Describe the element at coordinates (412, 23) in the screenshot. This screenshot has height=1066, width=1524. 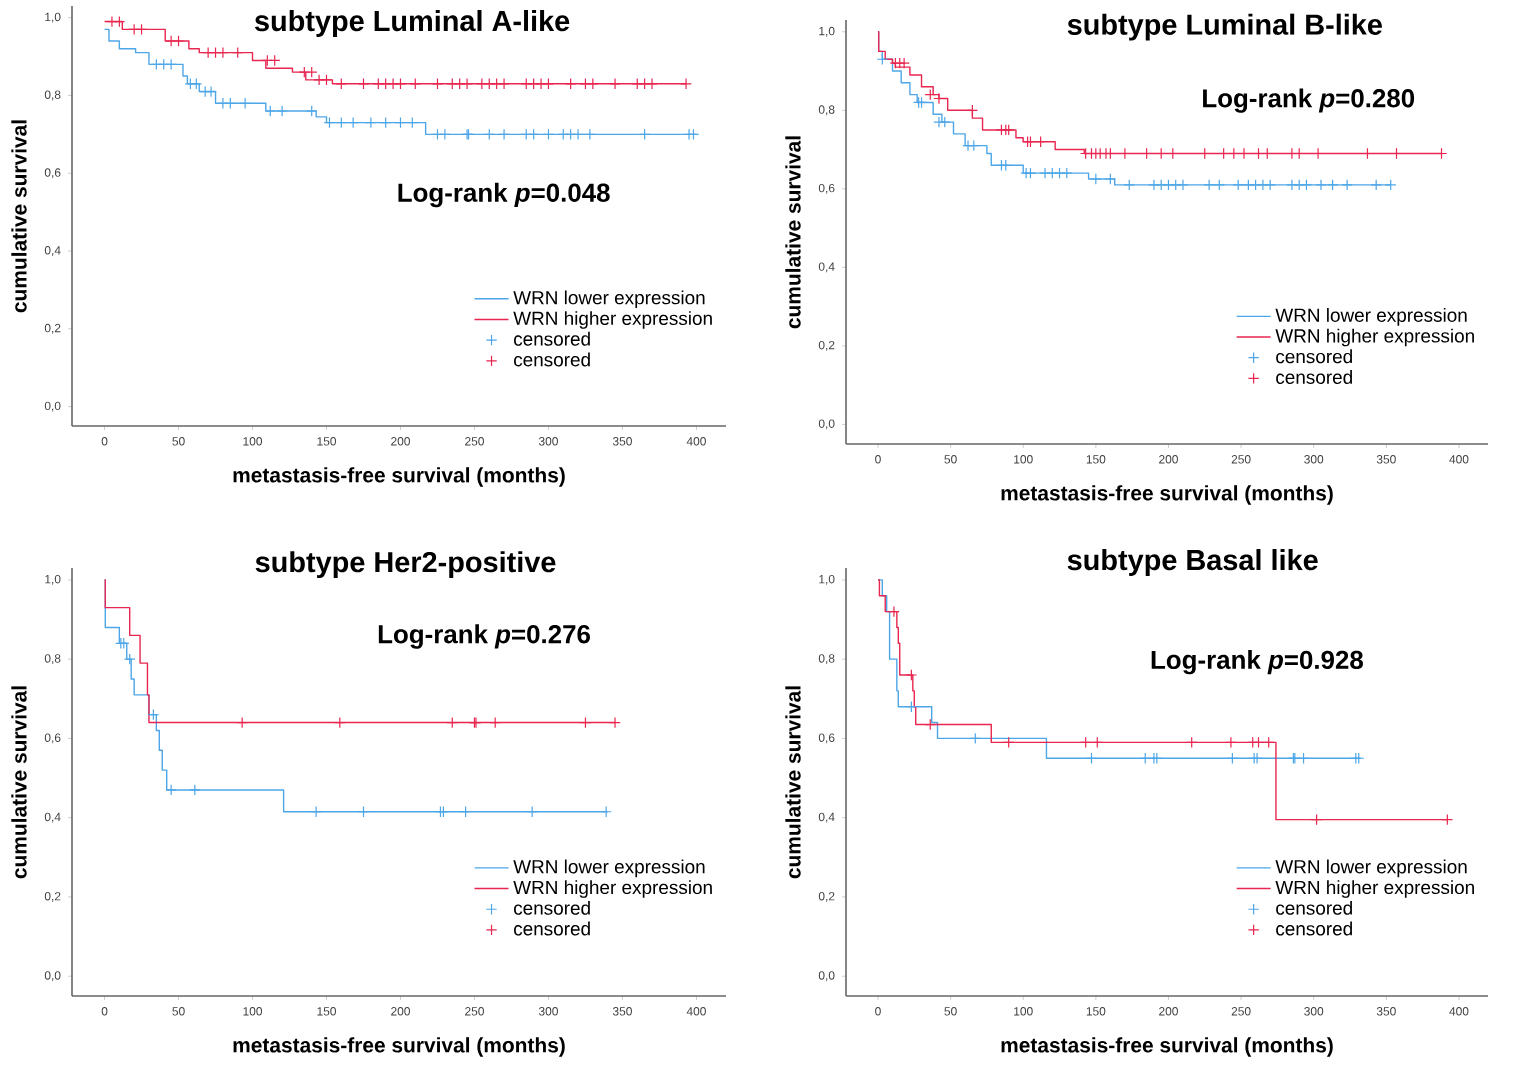
I see `chart-title: subtype Luminal A-like` at that location.